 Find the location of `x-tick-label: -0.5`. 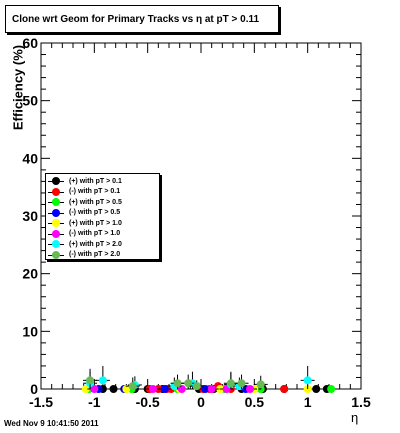

x-tick-label: -0.5 is located at coordinates (148, 402).